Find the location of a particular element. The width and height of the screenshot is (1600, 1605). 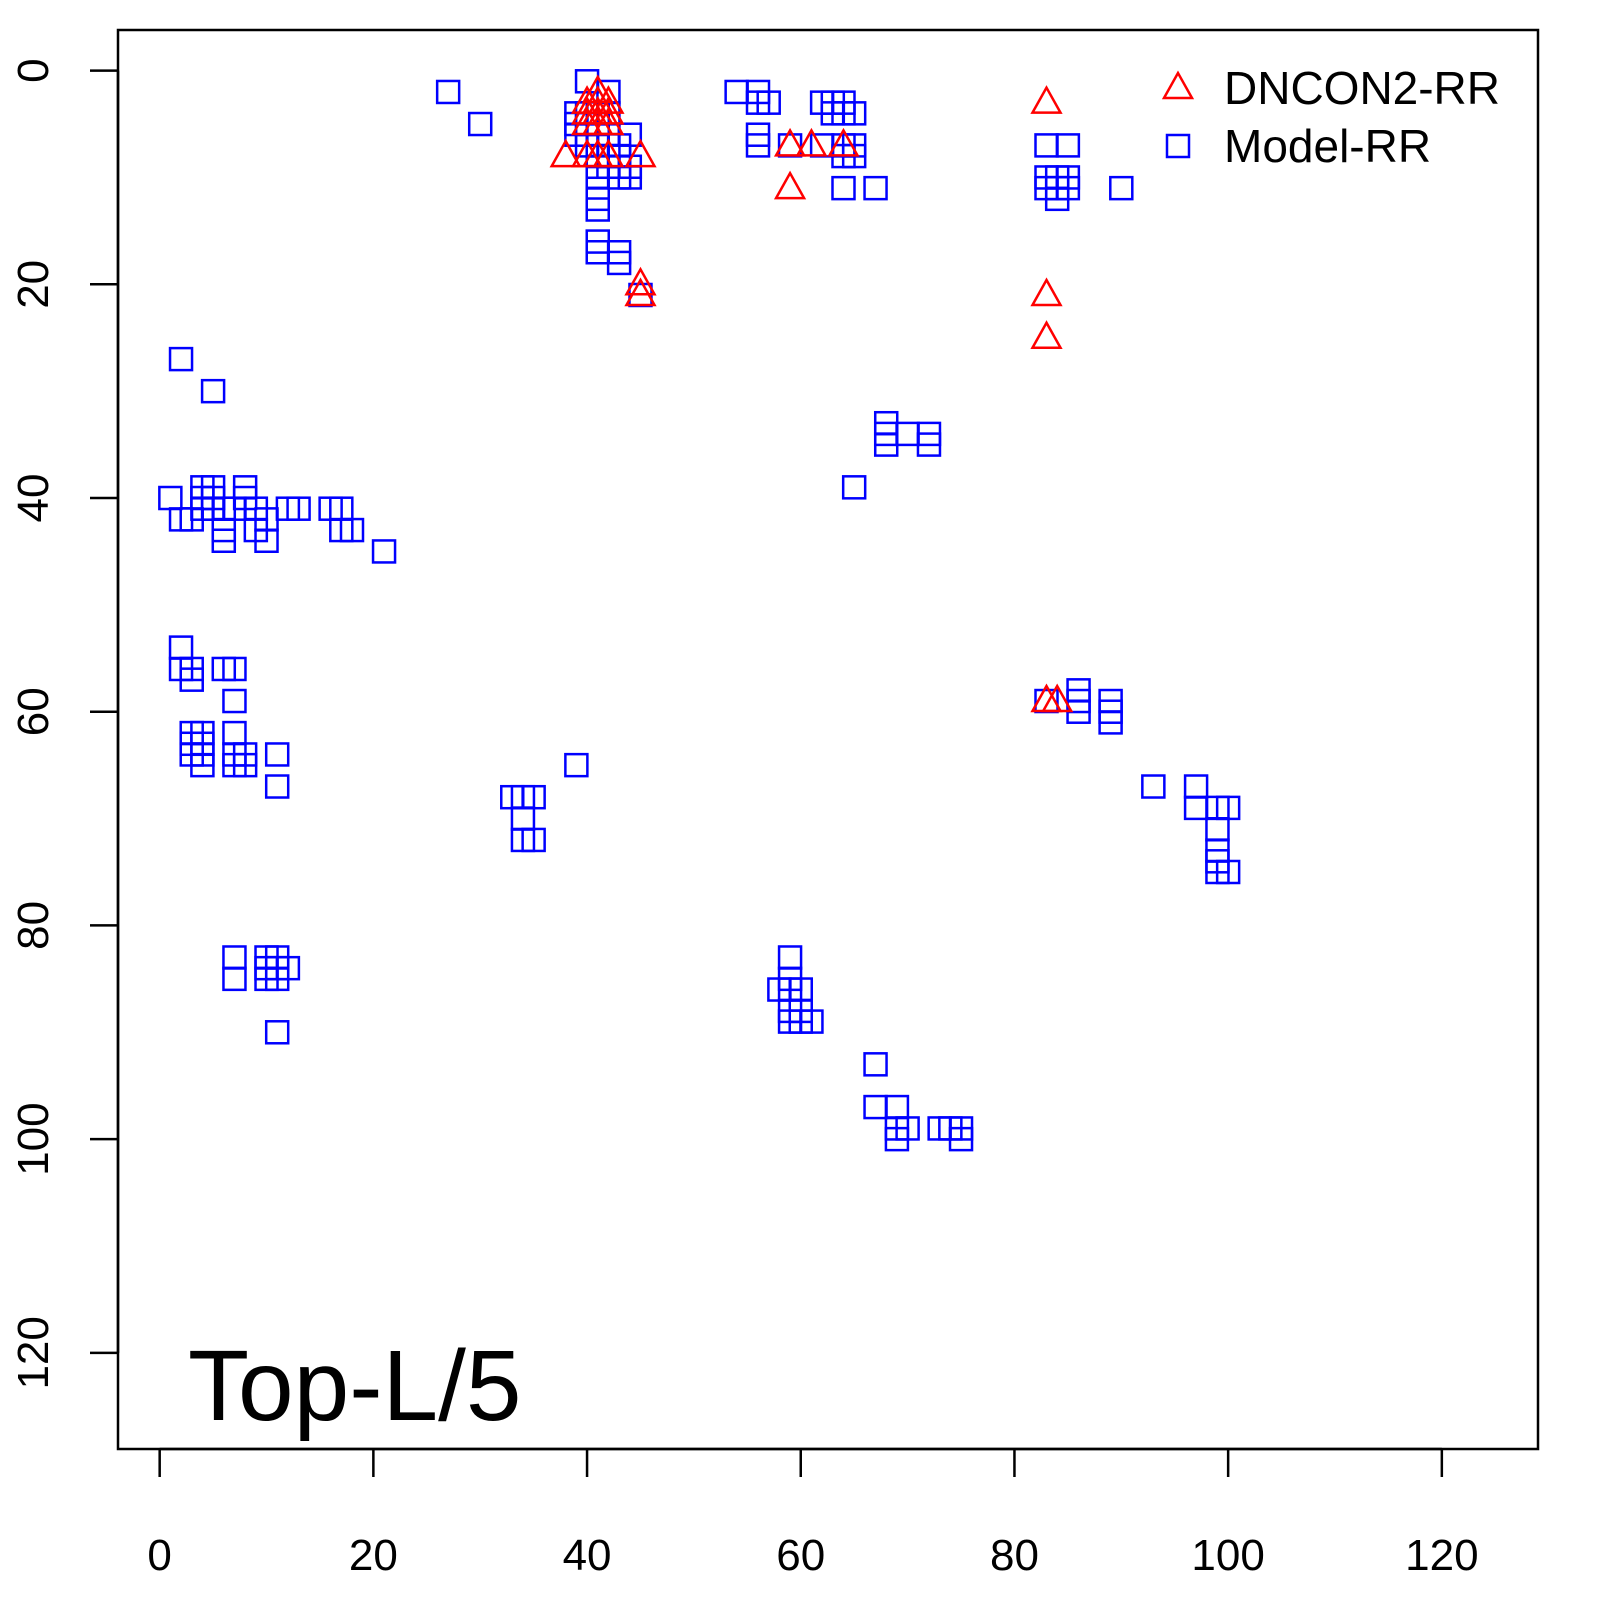

legend-label: DNCON2-RR is located at coordinates (1362, 88).